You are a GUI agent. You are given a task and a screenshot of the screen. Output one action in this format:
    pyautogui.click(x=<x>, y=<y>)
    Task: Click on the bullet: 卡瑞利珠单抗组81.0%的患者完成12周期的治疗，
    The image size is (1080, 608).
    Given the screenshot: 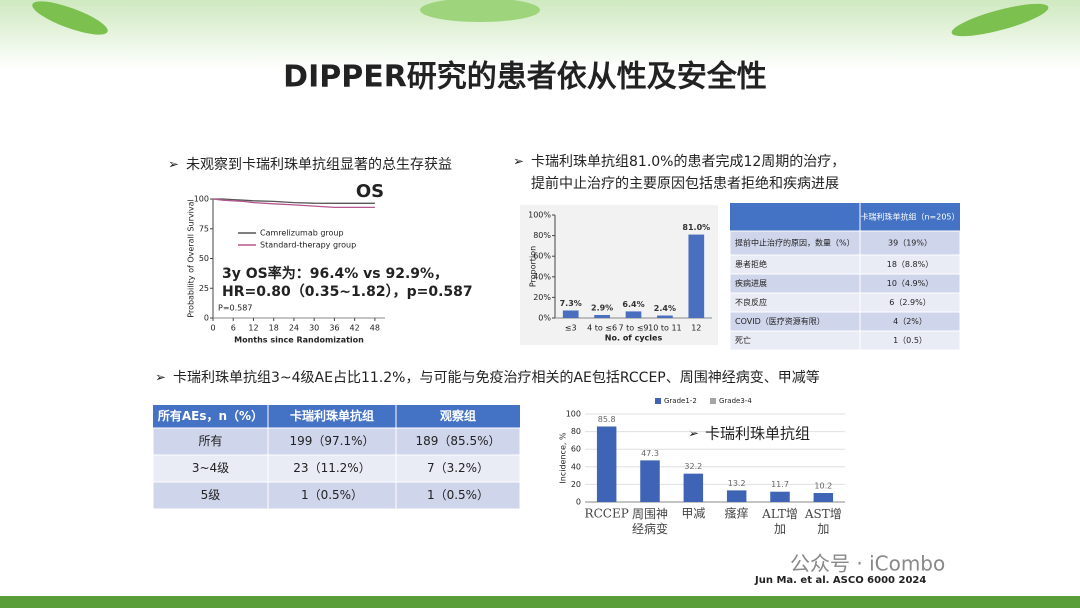 What is the action you would take?
    pyautogui.click(x=688, y=162)
    